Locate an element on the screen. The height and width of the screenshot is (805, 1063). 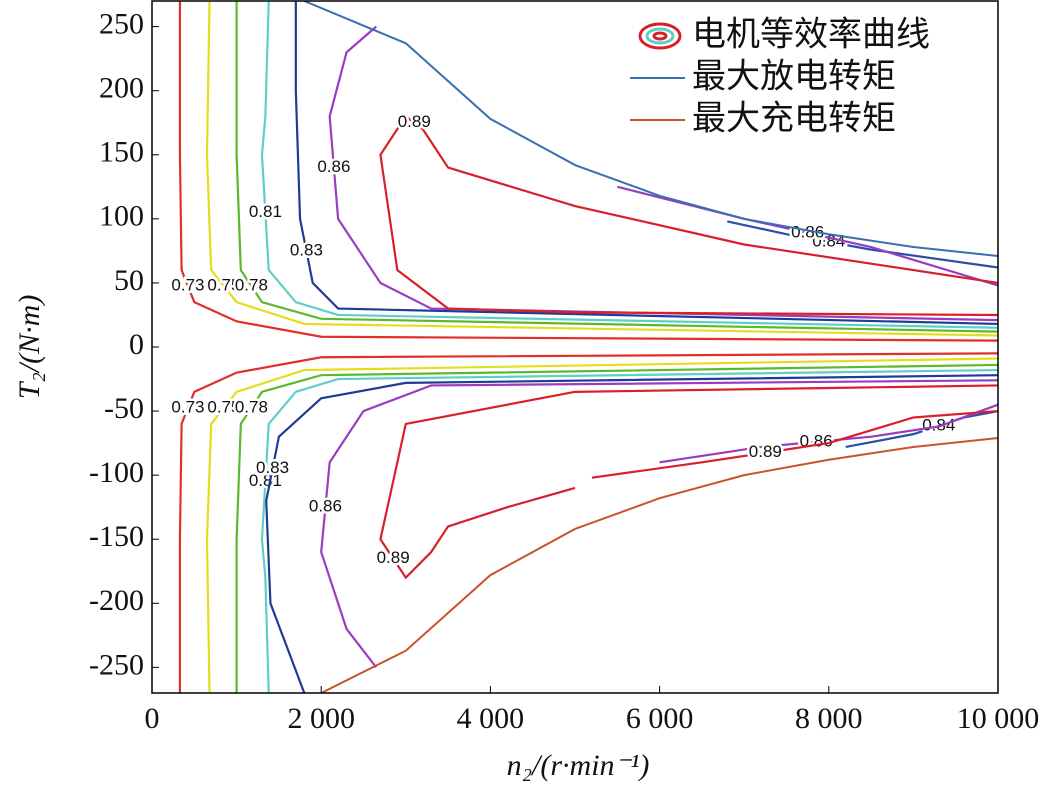
y-axis-label: T₂/(N·m) is located at coordinates (29, 347).